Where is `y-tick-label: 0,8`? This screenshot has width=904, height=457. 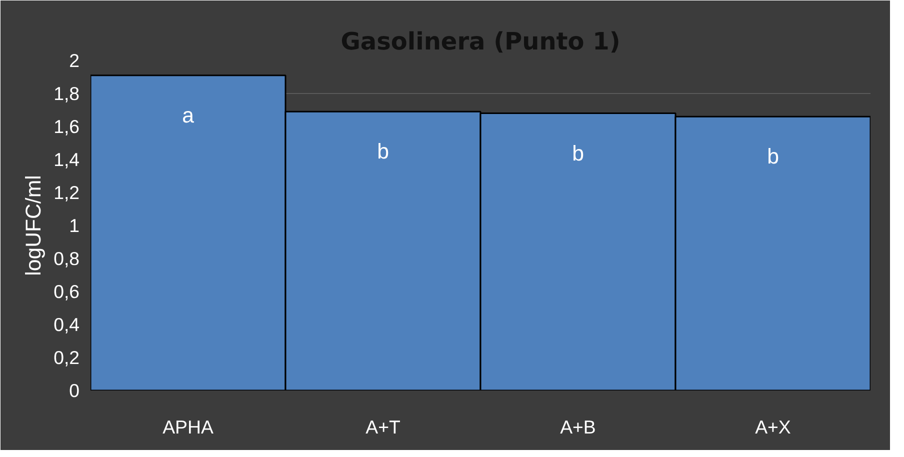 y-tick-label: 0,8 is located at coordinates (67, 258).